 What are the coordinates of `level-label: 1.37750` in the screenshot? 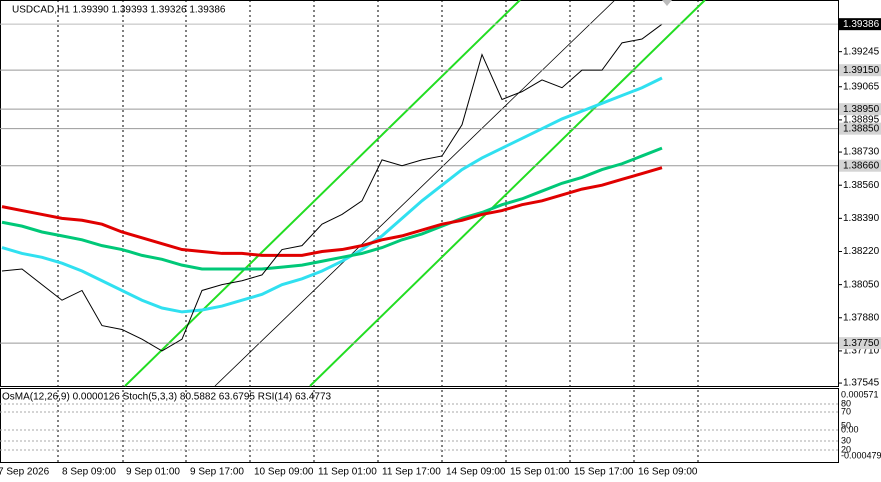 It's located at (861, 343).